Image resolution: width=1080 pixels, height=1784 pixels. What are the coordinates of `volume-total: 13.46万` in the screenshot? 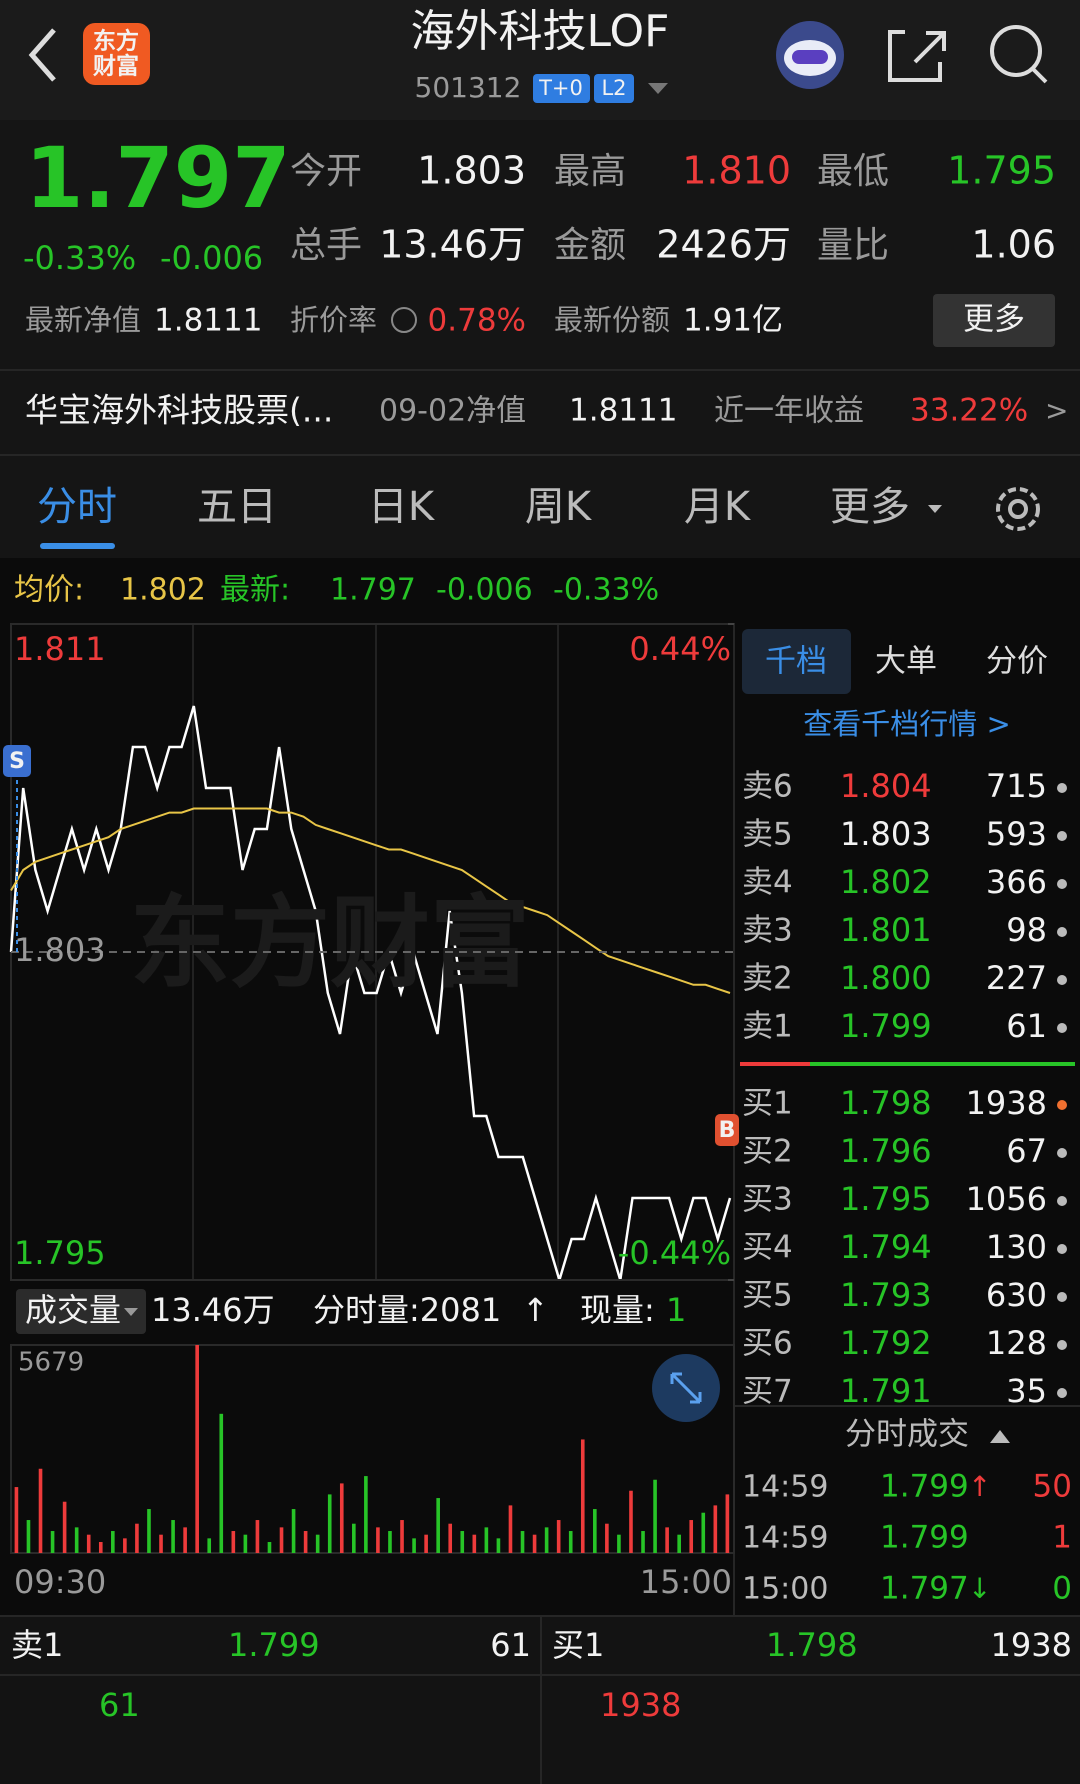 It's located at (213, 1310).